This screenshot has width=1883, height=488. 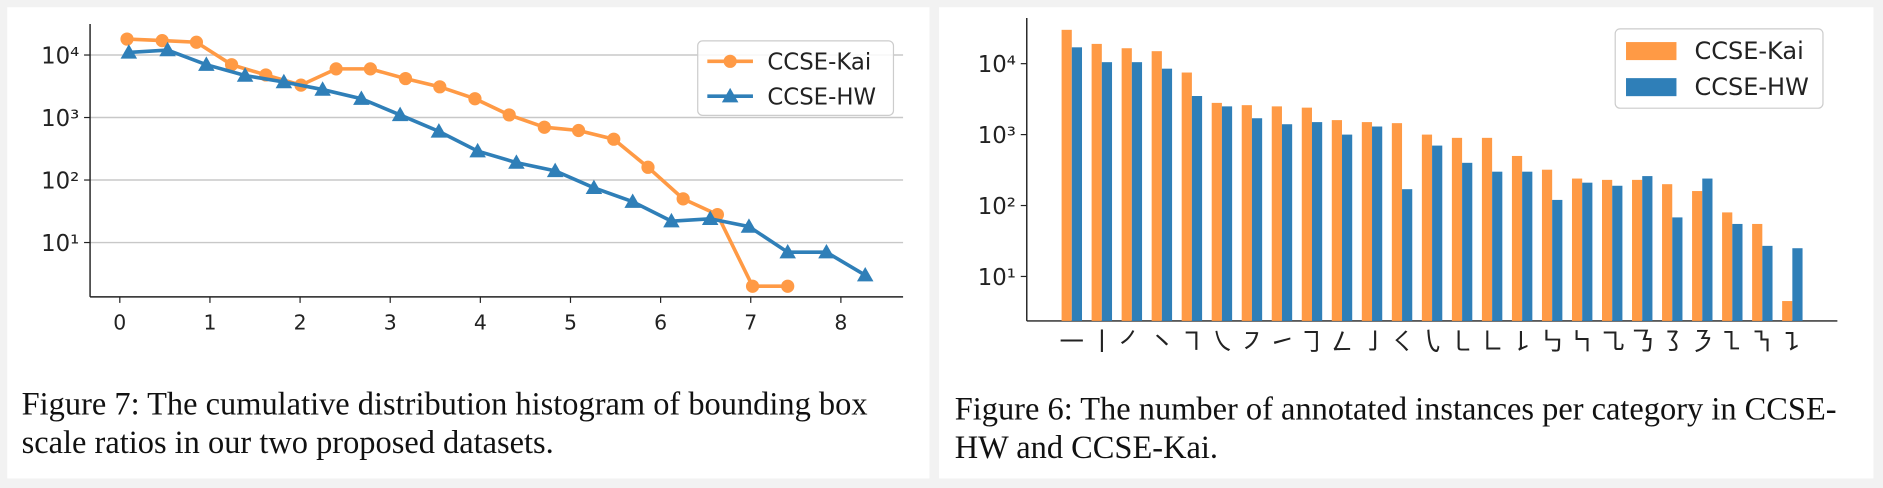 What do you see at coordinates (1672, 342) in the screenshot?
I see `x-tick-label: ㇌` at bounding box center [1672, 342].